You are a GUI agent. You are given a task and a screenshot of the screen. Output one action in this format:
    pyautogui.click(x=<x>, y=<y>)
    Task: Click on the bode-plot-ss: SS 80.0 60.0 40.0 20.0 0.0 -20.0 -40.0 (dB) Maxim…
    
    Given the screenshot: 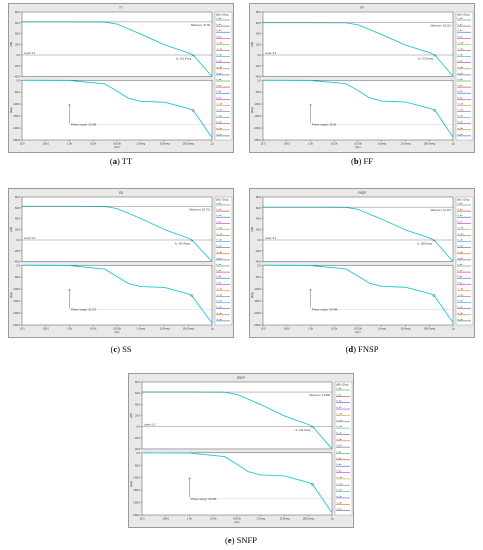 What is the action you would take?
    pyautogui.click(x=121, y=263)
    